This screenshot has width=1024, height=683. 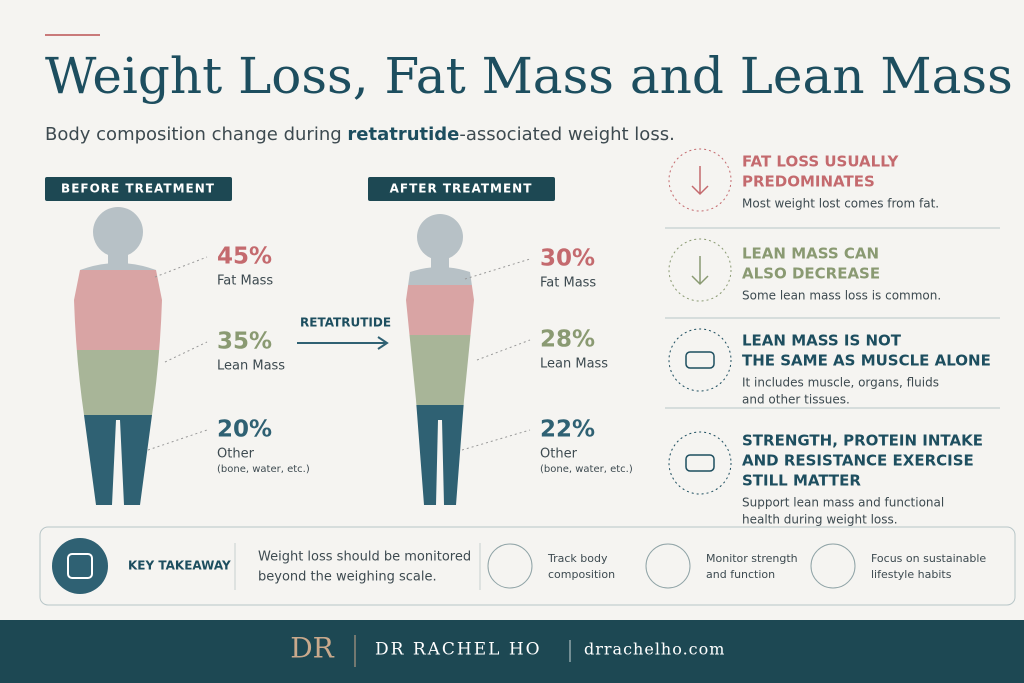 I want to click on item-text: and function, so click(x=740, y=574).